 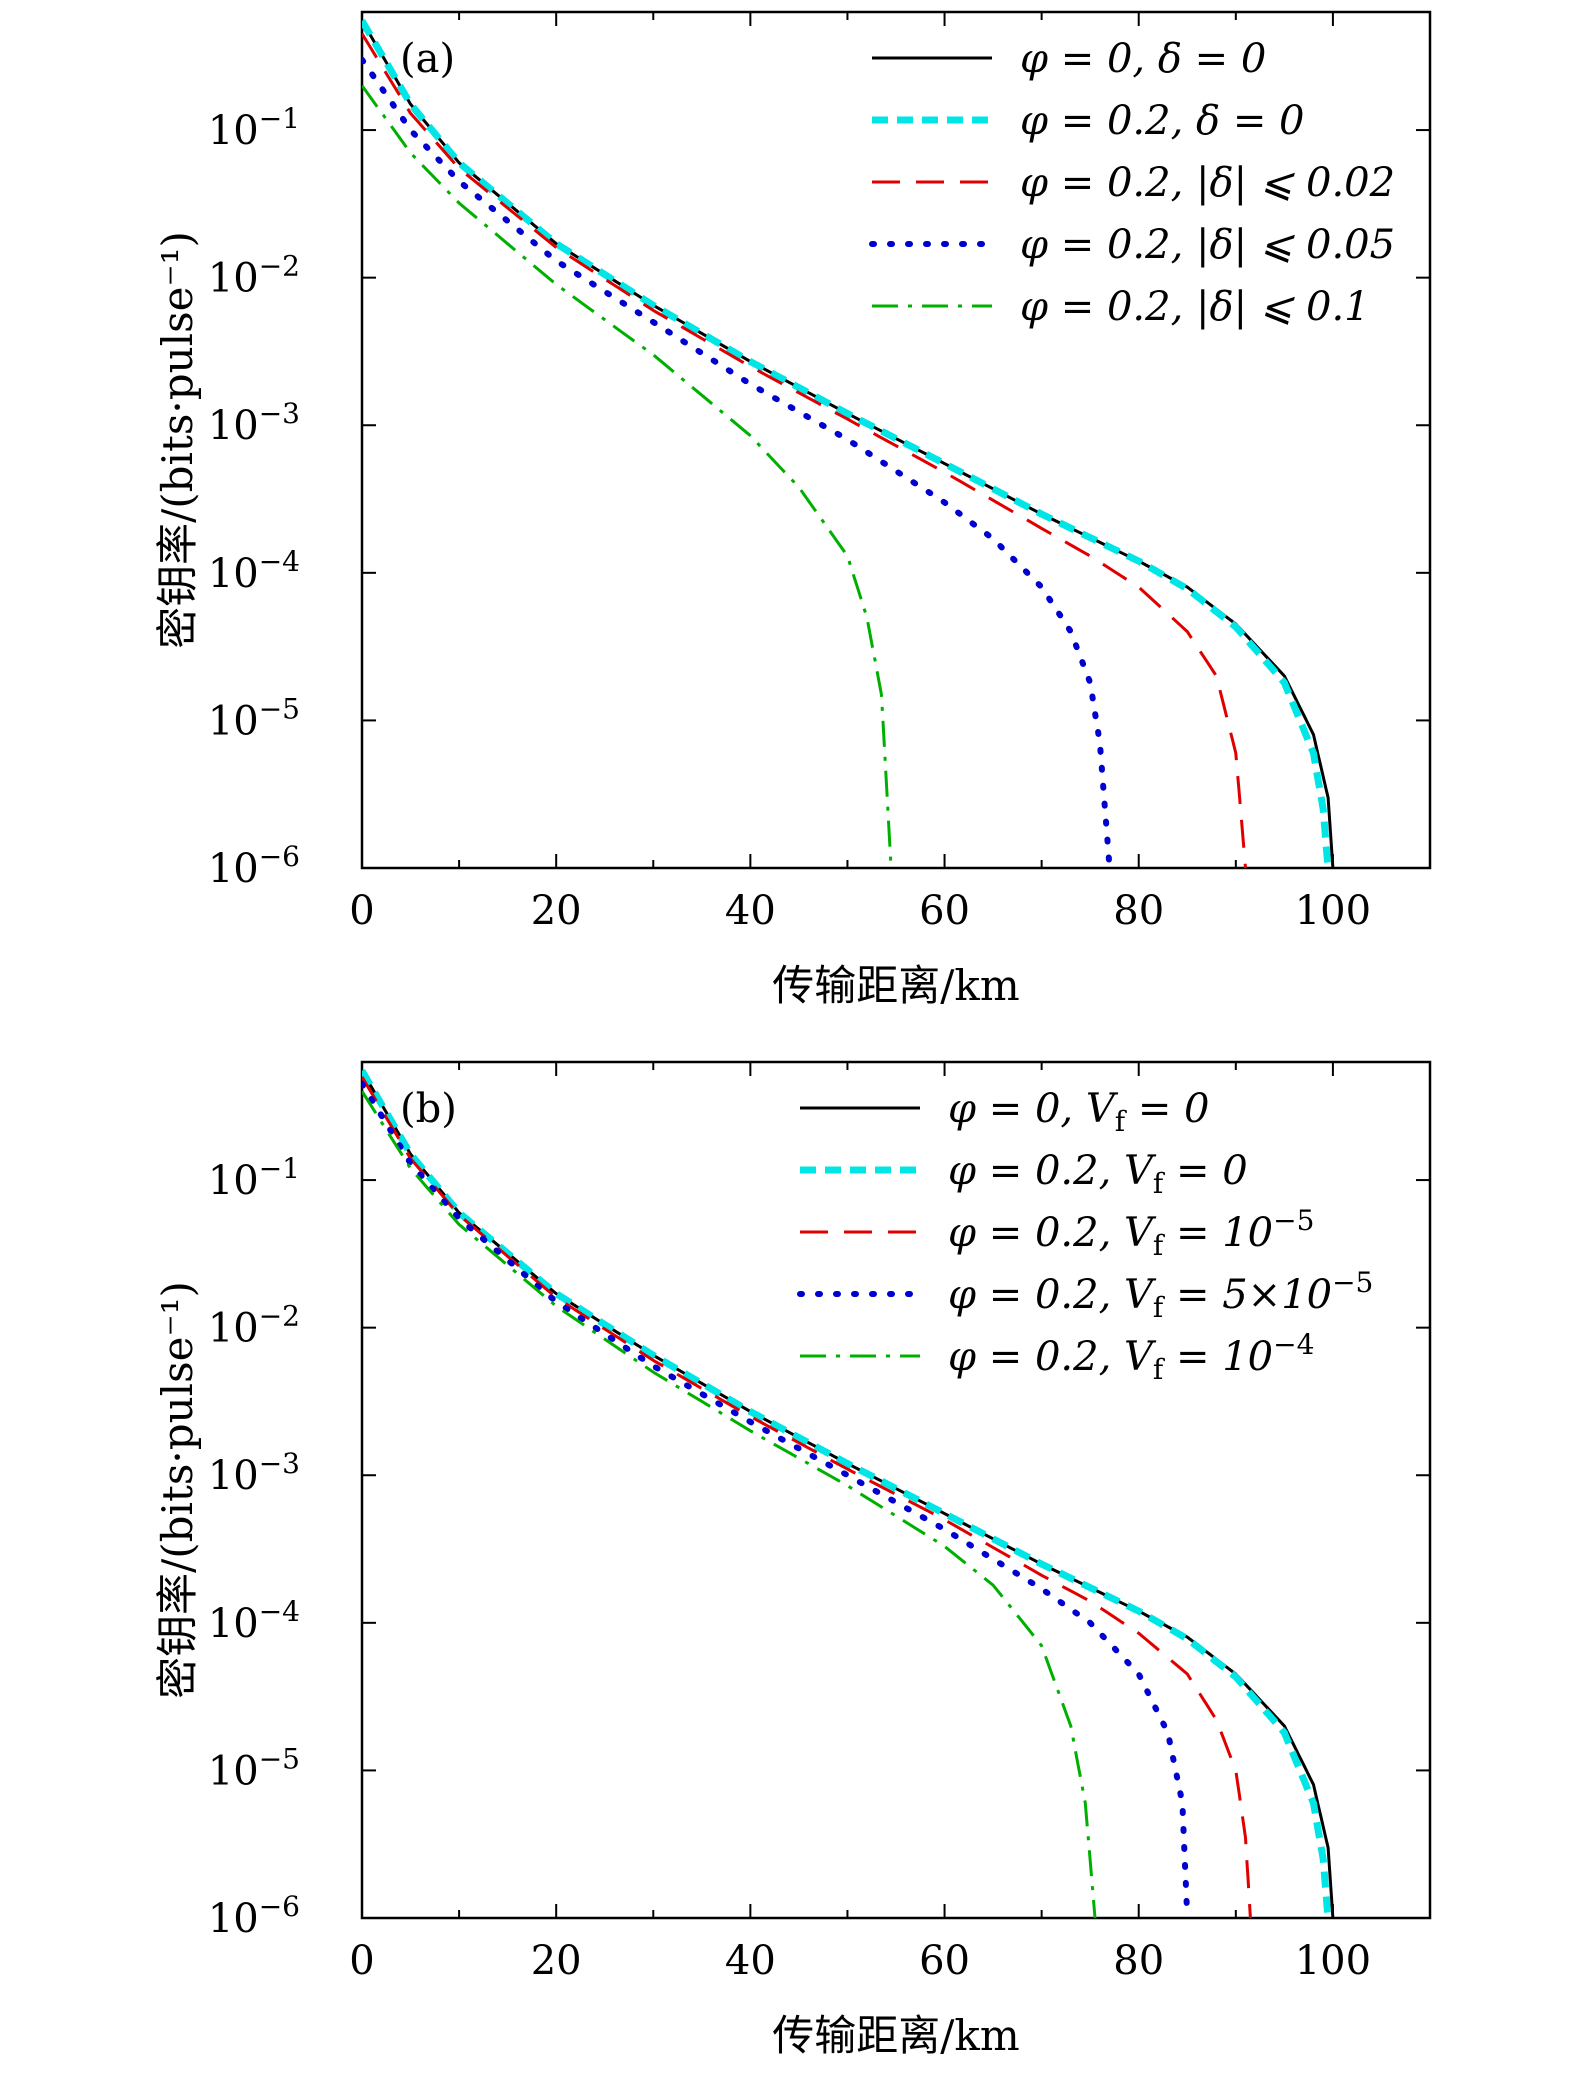 What do you see at coordinates (1195, 307) in the screenshot?
I see `legend-label: φ = 0.2, |δ| ⩽ 0.1` at bounding box center [1195, 307].